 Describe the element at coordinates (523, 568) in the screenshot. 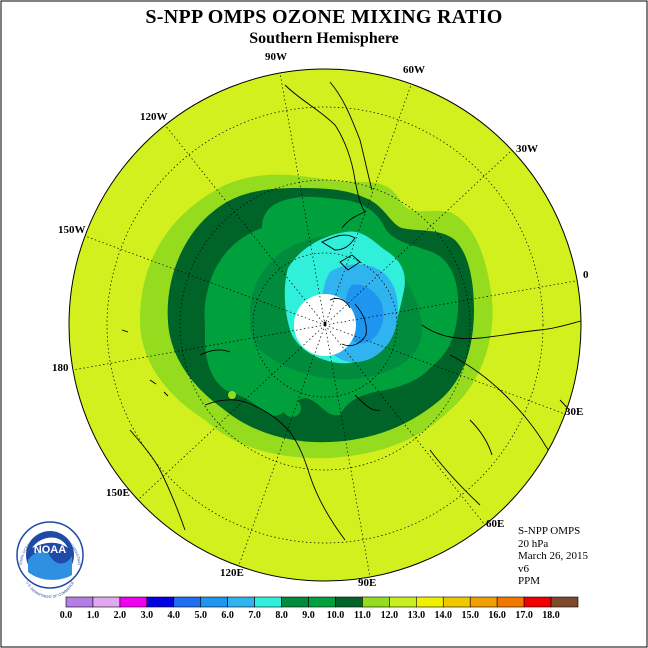

I see `info-version: v6` at that location.